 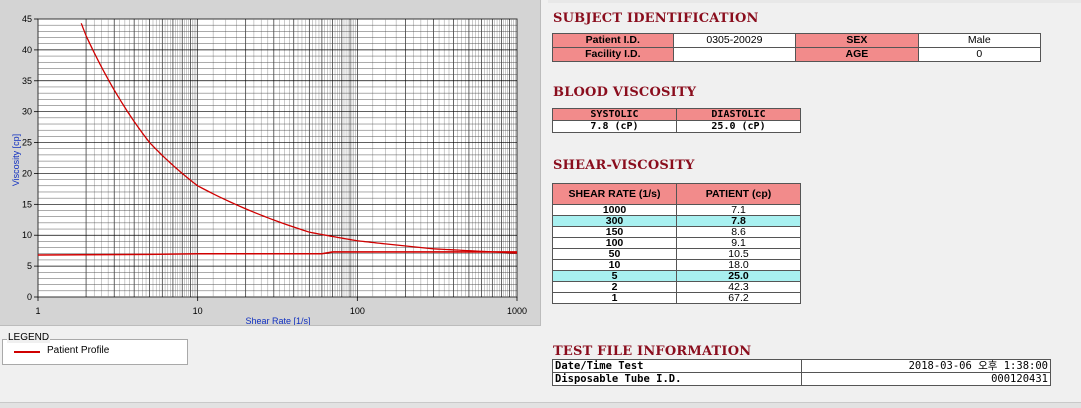 I want to click on y-tick-label: 10, so click(x=27, y=235).